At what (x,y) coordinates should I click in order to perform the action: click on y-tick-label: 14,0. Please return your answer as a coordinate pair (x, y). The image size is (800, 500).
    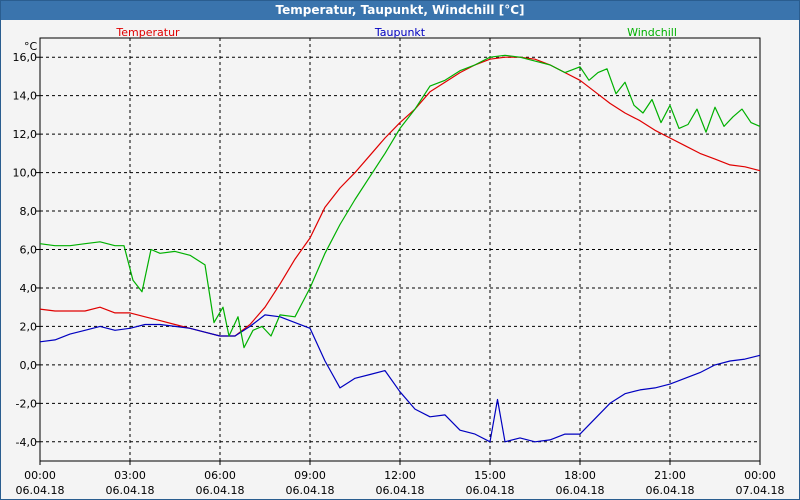
    Looking at the image, I should click on (25, 96).